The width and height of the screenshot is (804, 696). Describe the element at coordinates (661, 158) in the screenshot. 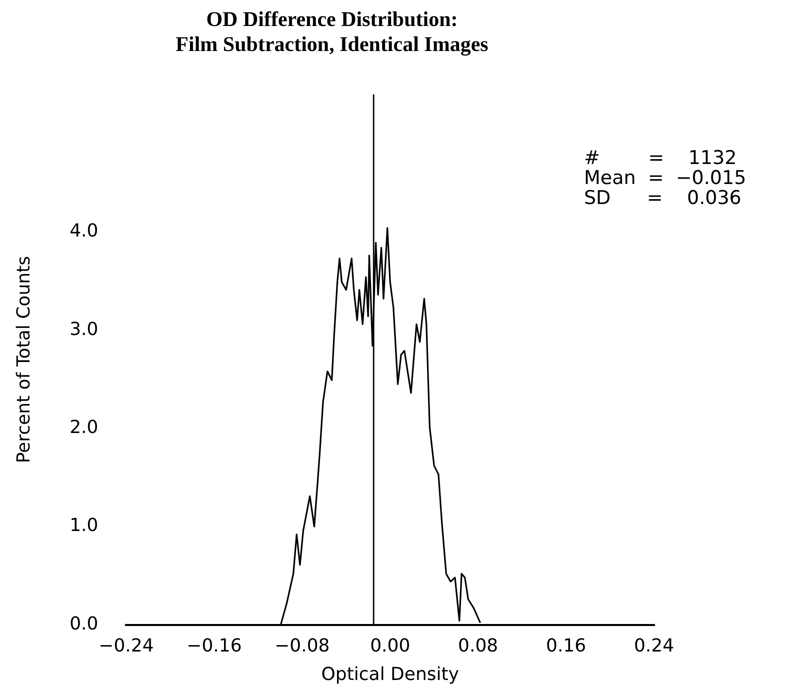

I see `annotation: # = 1132` at that location.